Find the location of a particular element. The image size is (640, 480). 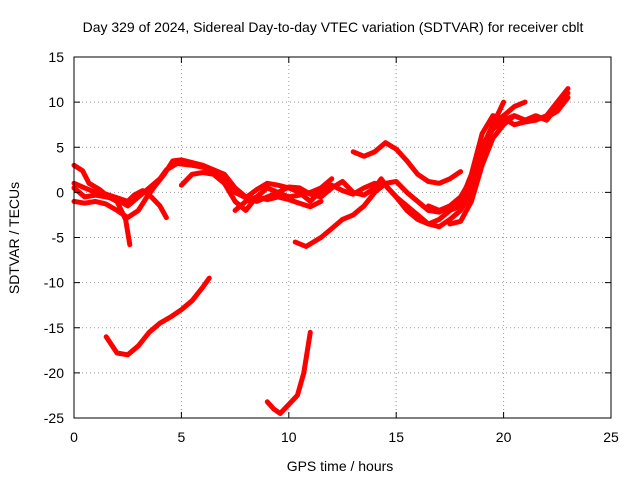

y-tick-label: -20 is located at coordinates (54, 373).